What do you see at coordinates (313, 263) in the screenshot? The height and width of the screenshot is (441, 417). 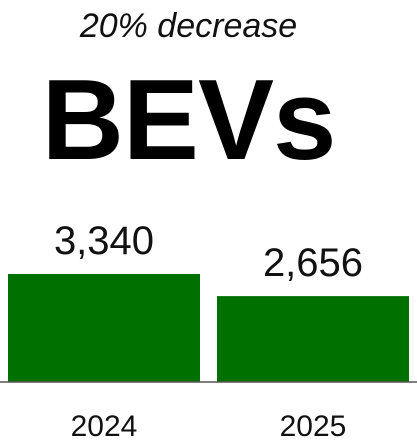 I see `value-label-2025: 2,656` at bounding box center [313, 263].